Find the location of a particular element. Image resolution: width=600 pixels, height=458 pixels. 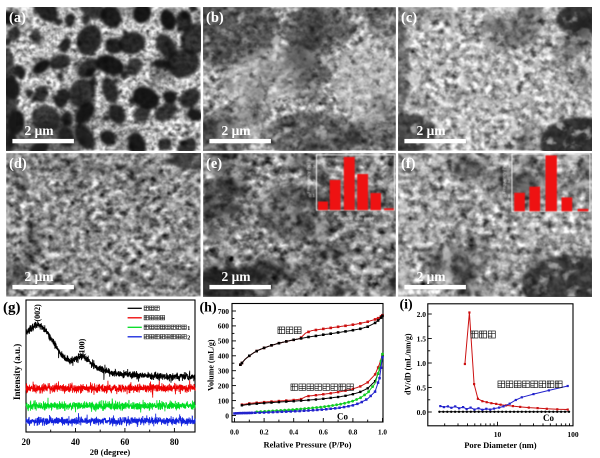

svg-text: (g) is located at coordinates (12, 308).